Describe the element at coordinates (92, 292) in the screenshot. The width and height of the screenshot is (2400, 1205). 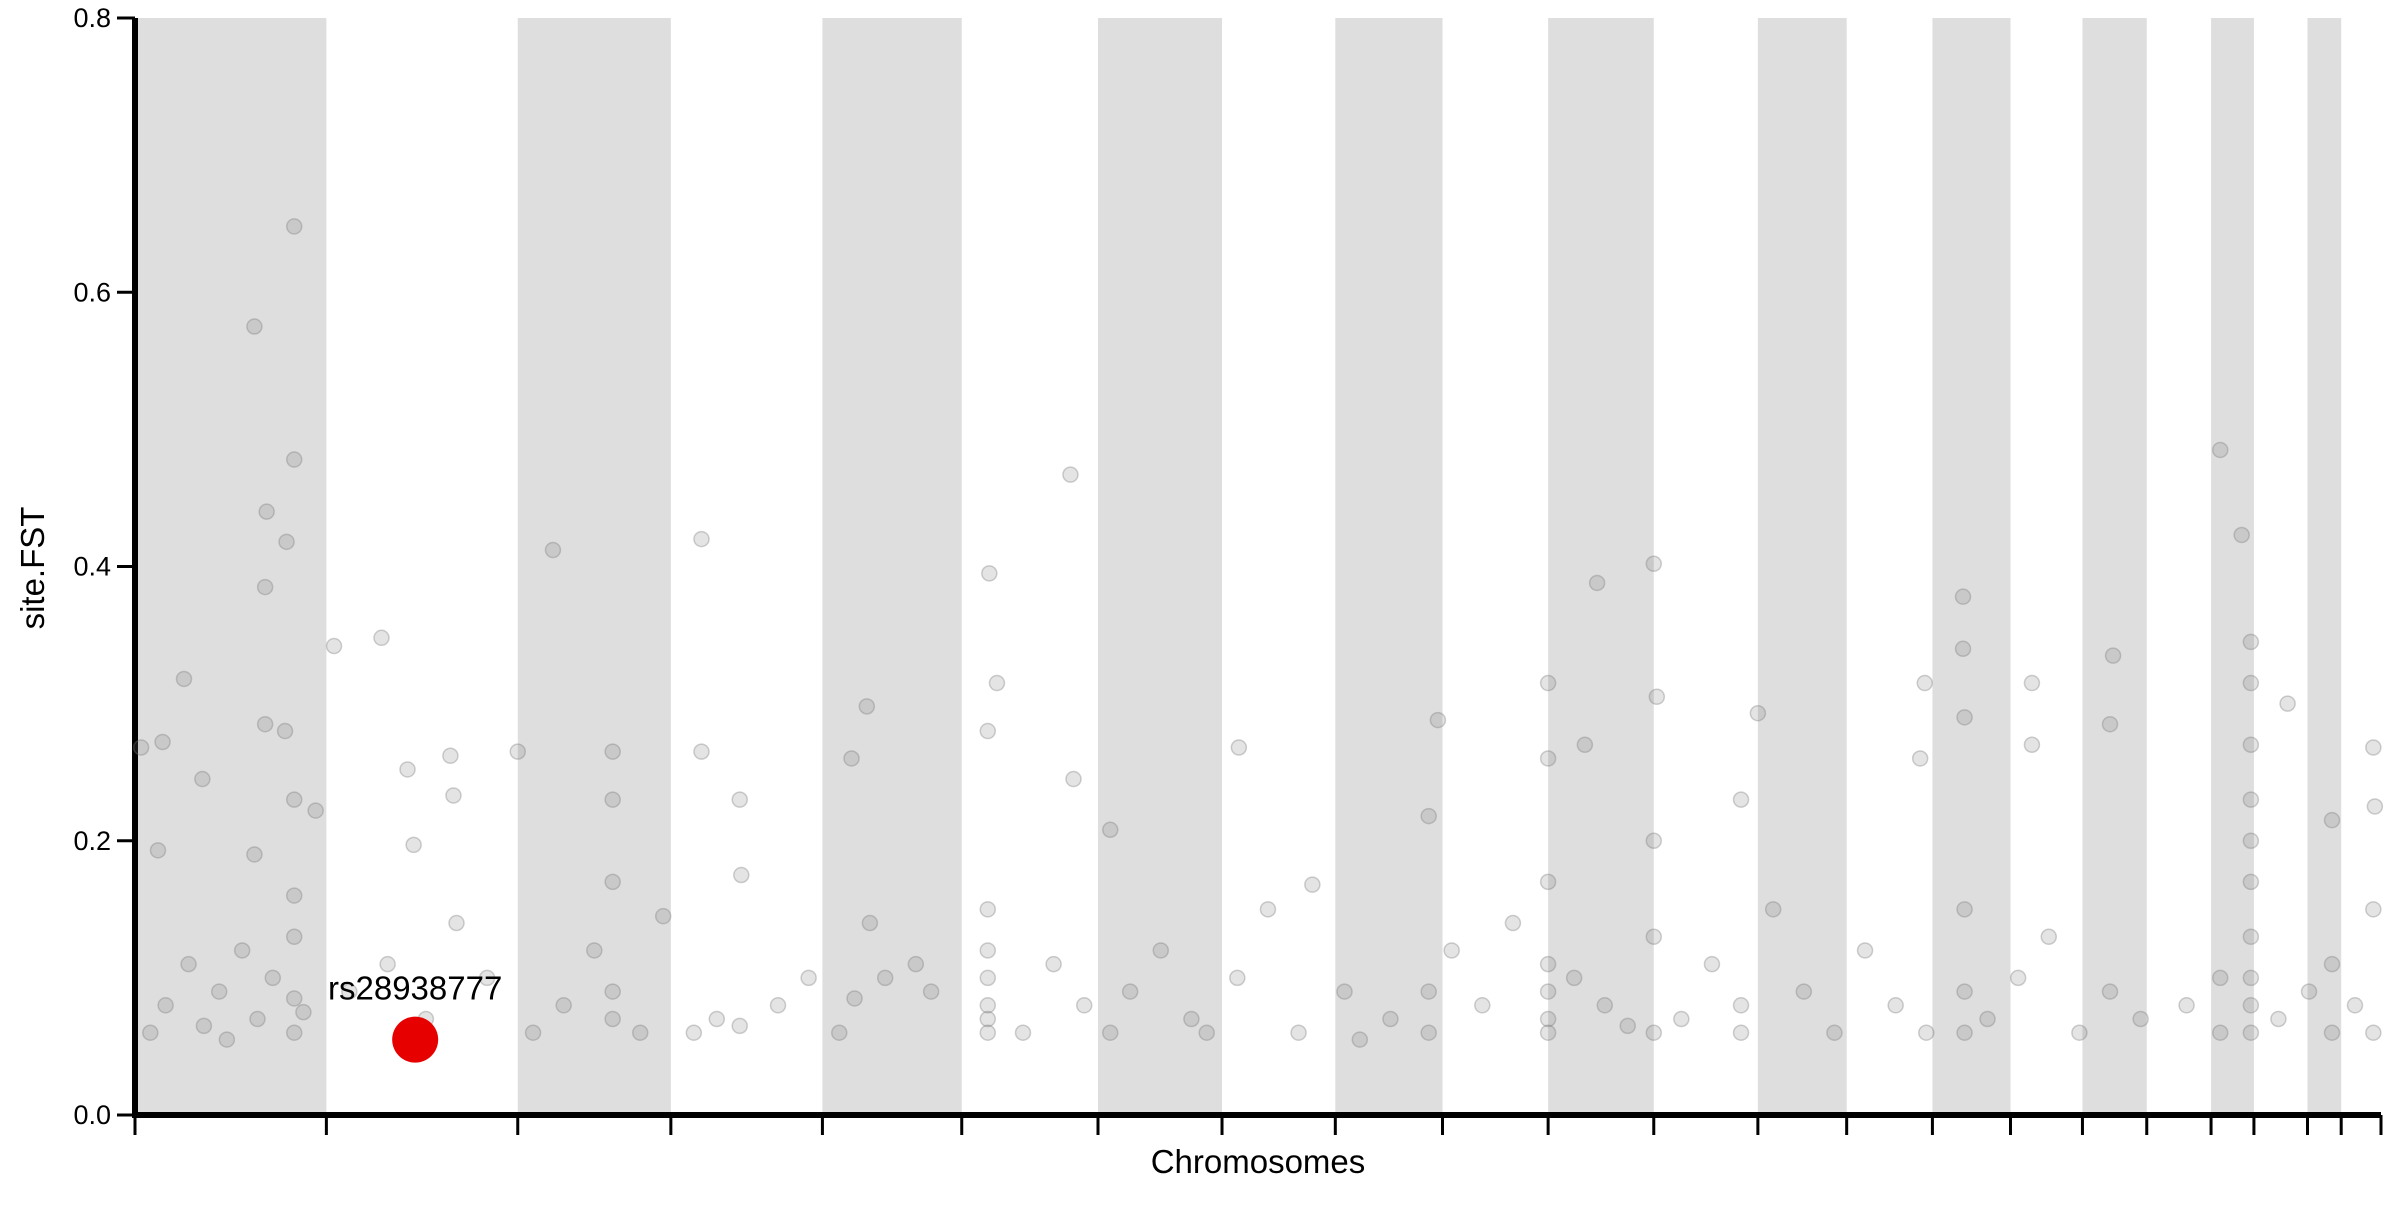
I see `y-tick-label: 0.6` at that location.